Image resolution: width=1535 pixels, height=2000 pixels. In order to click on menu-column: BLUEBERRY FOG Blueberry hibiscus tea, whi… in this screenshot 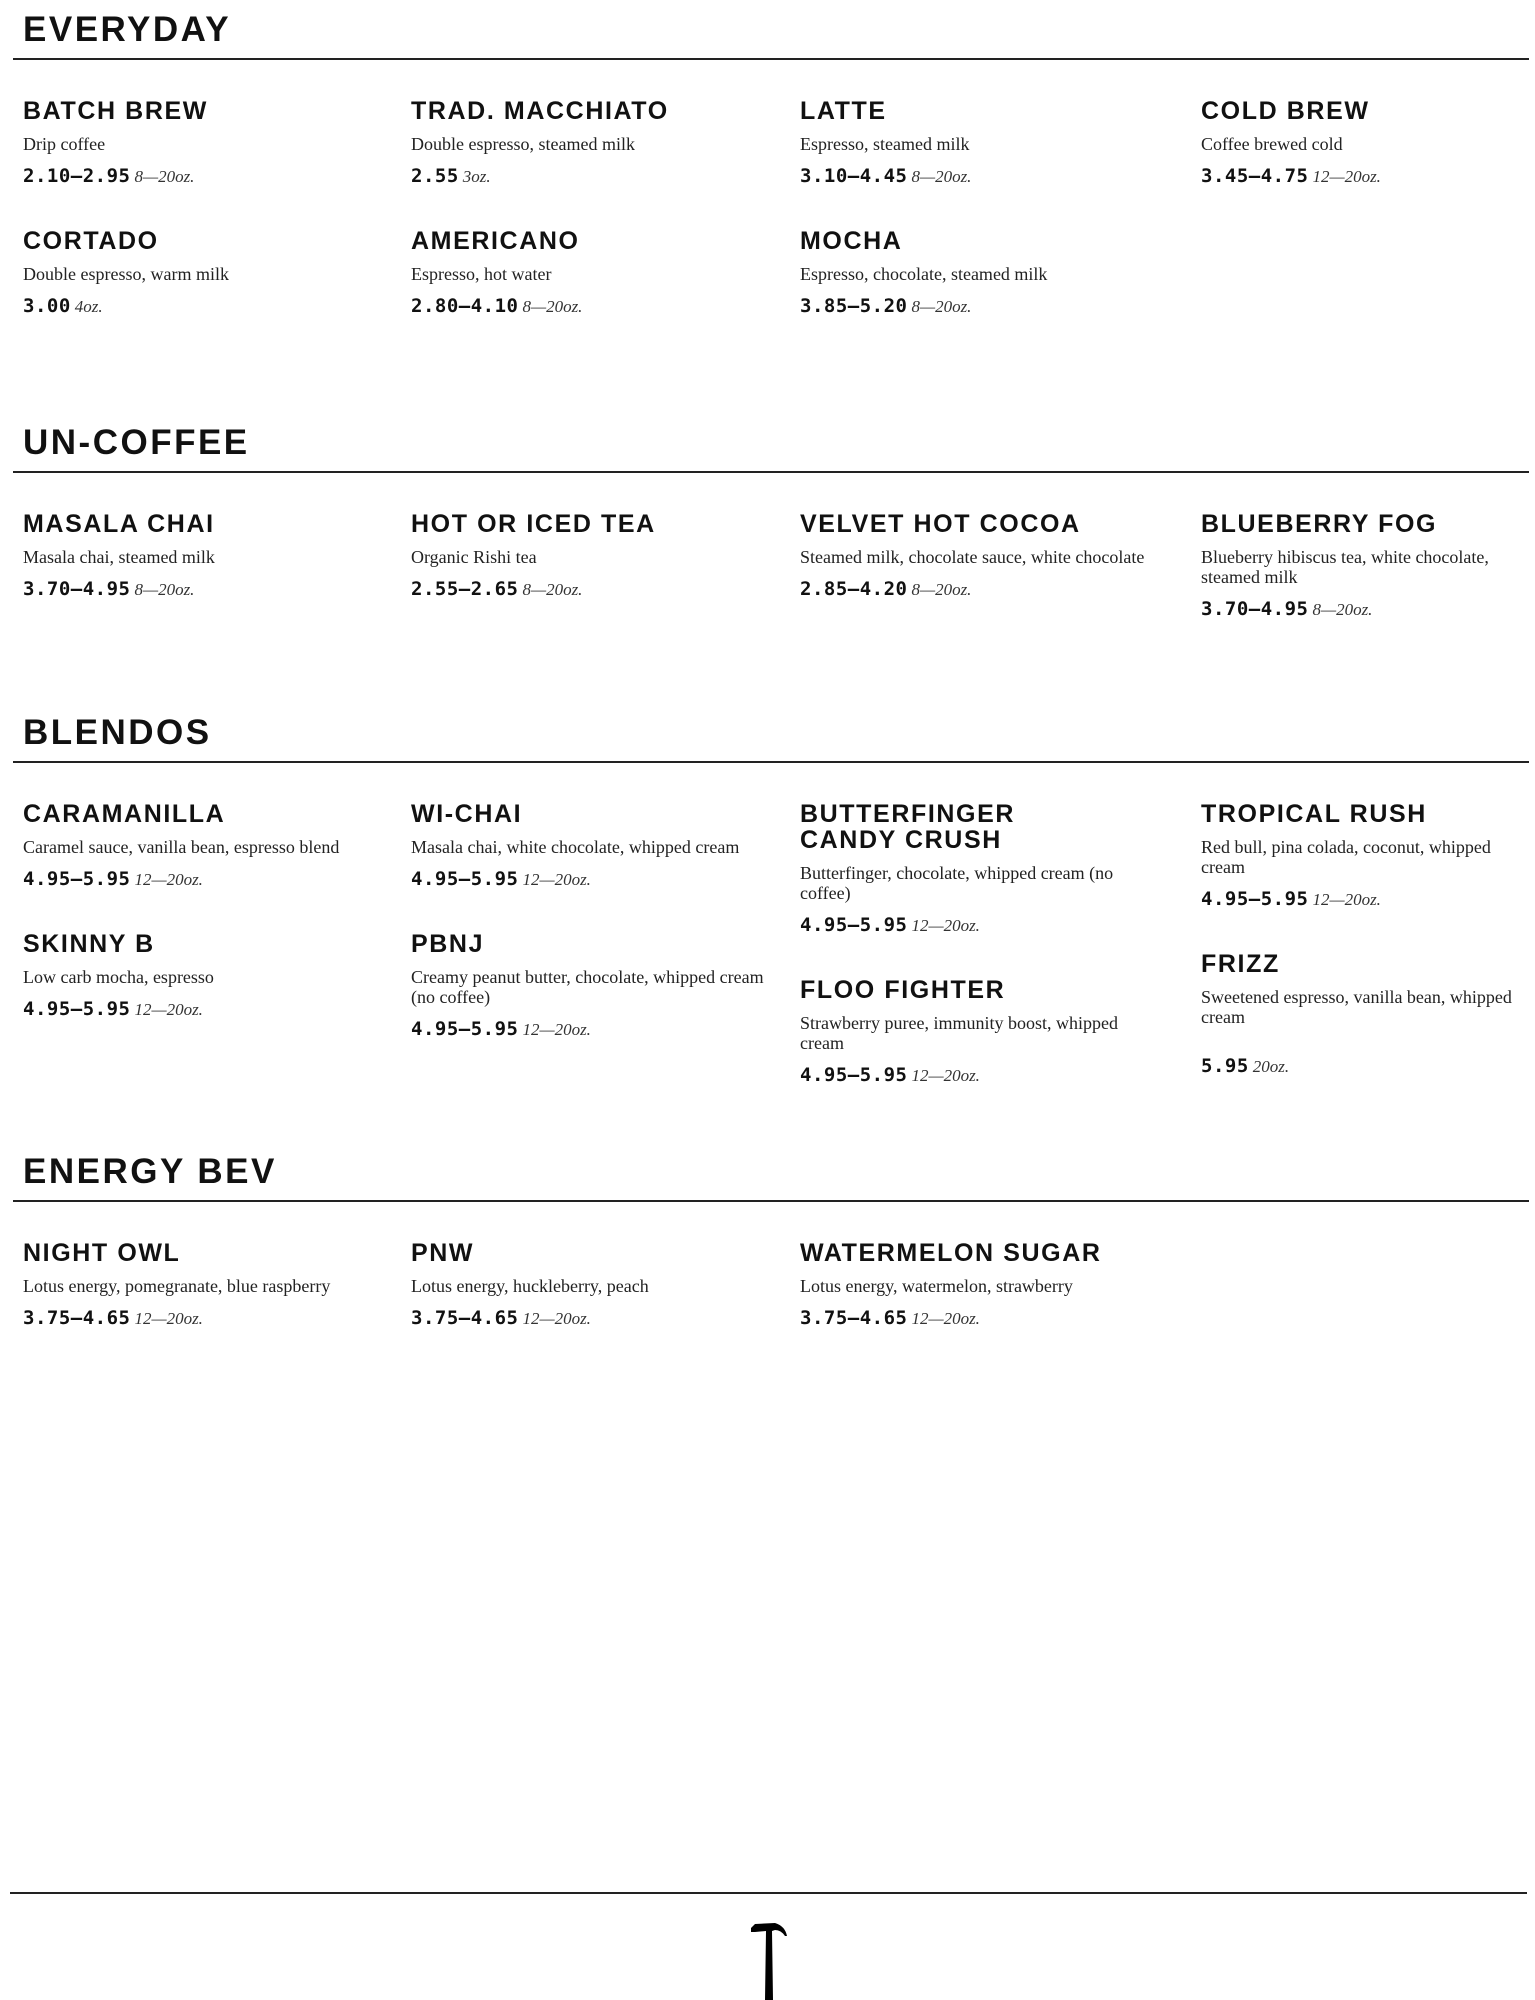, I will do `click(1361, 586)`.